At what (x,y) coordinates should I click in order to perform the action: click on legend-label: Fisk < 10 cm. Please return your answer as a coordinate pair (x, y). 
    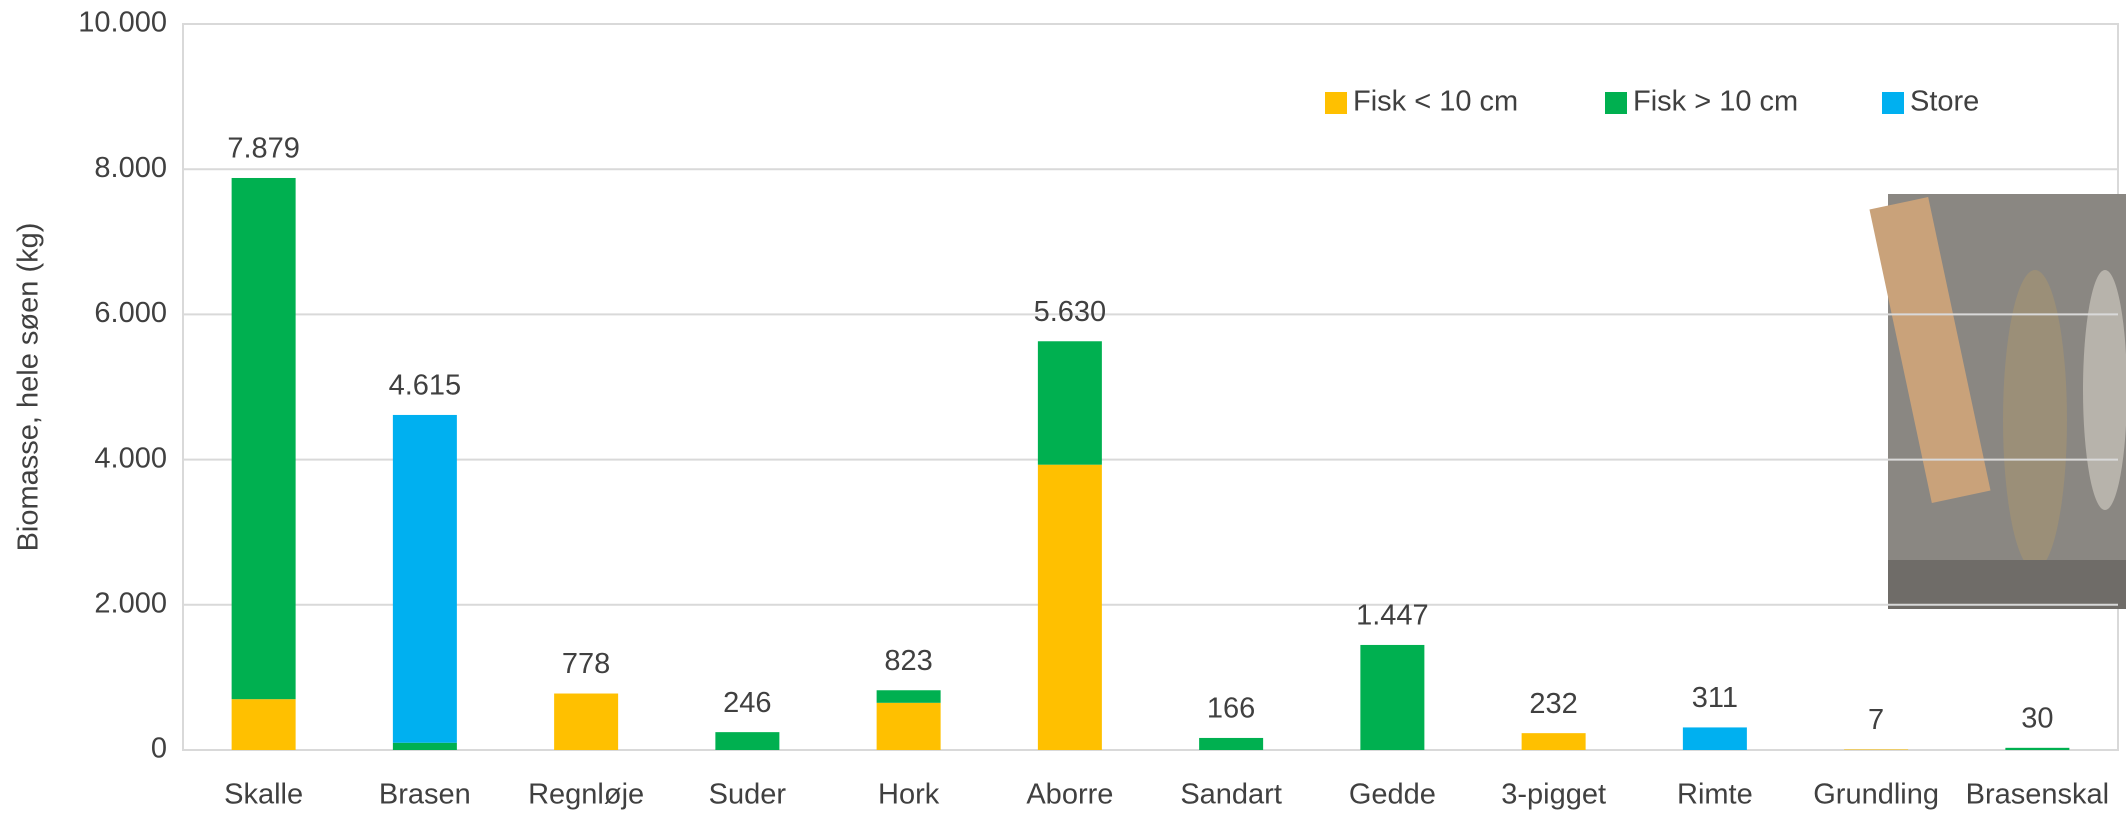
    Looking at the image, I should click on (1435, 102).